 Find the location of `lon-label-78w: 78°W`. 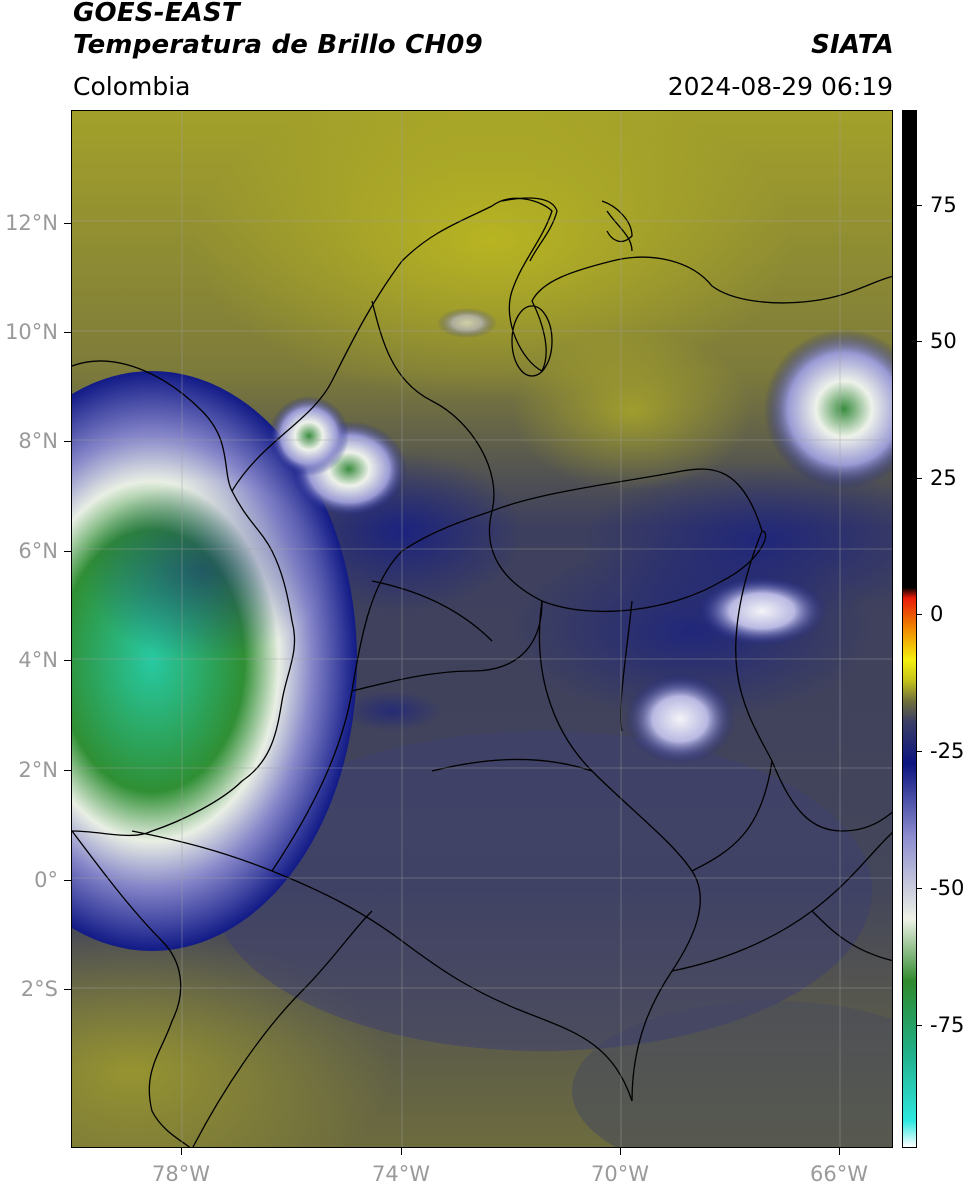

lon-label-78w: 78°W is located at coordinates (181, 1174).